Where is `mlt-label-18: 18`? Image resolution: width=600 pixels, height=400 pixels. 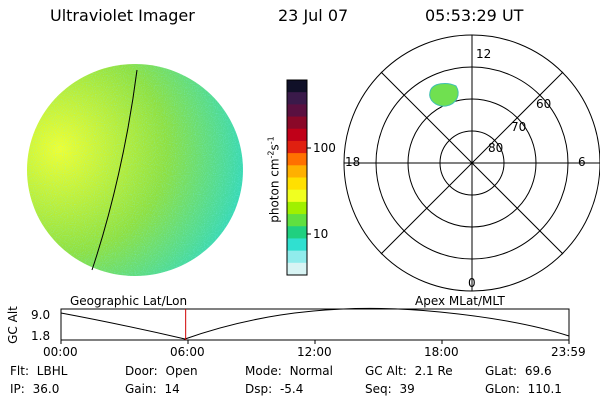 mlt-label-18: 18 is located at coordinates (353, 162).